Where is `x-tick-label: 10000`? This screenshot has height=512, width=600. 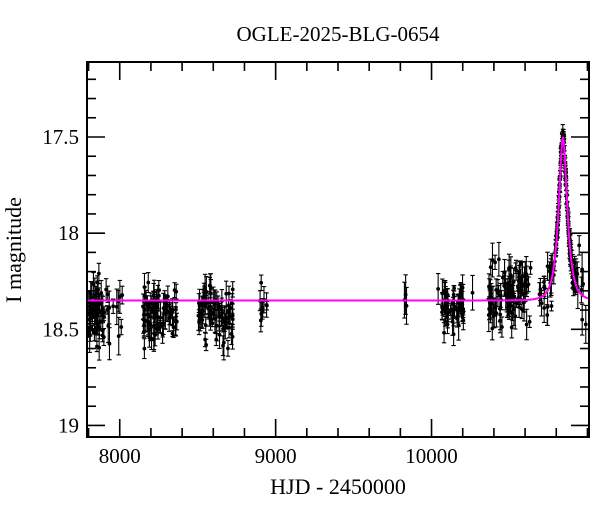 x-tick-label: 10000 is located at coordinates (431, 456).